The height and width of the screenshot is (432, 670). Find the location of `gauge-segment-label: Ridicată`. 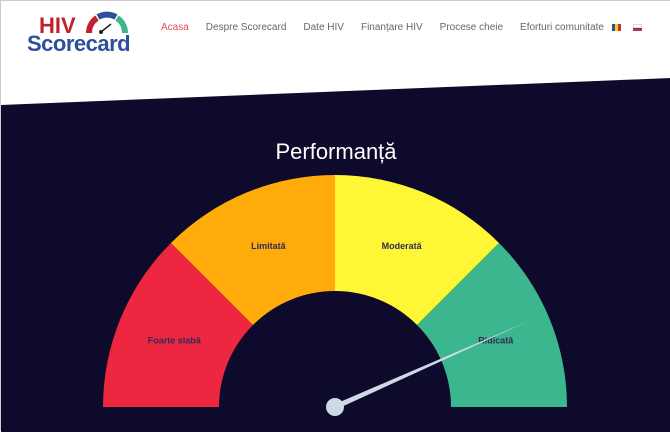

gauge-segment-label: Ridicată is located at coordinates (496, 340).